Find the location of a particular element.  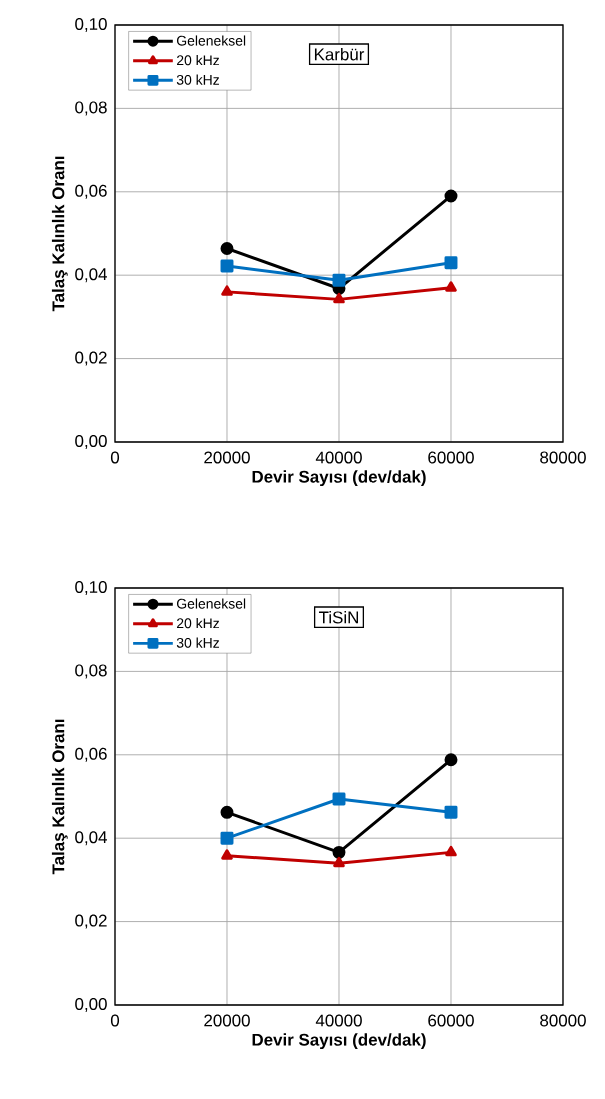

annotation: Karbür is located at coordinates (339, 54).